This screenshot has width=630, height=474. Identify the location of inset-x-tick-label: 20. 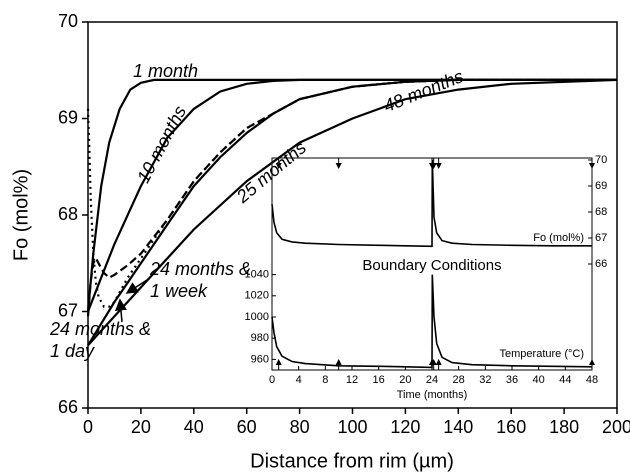
(405, 380).